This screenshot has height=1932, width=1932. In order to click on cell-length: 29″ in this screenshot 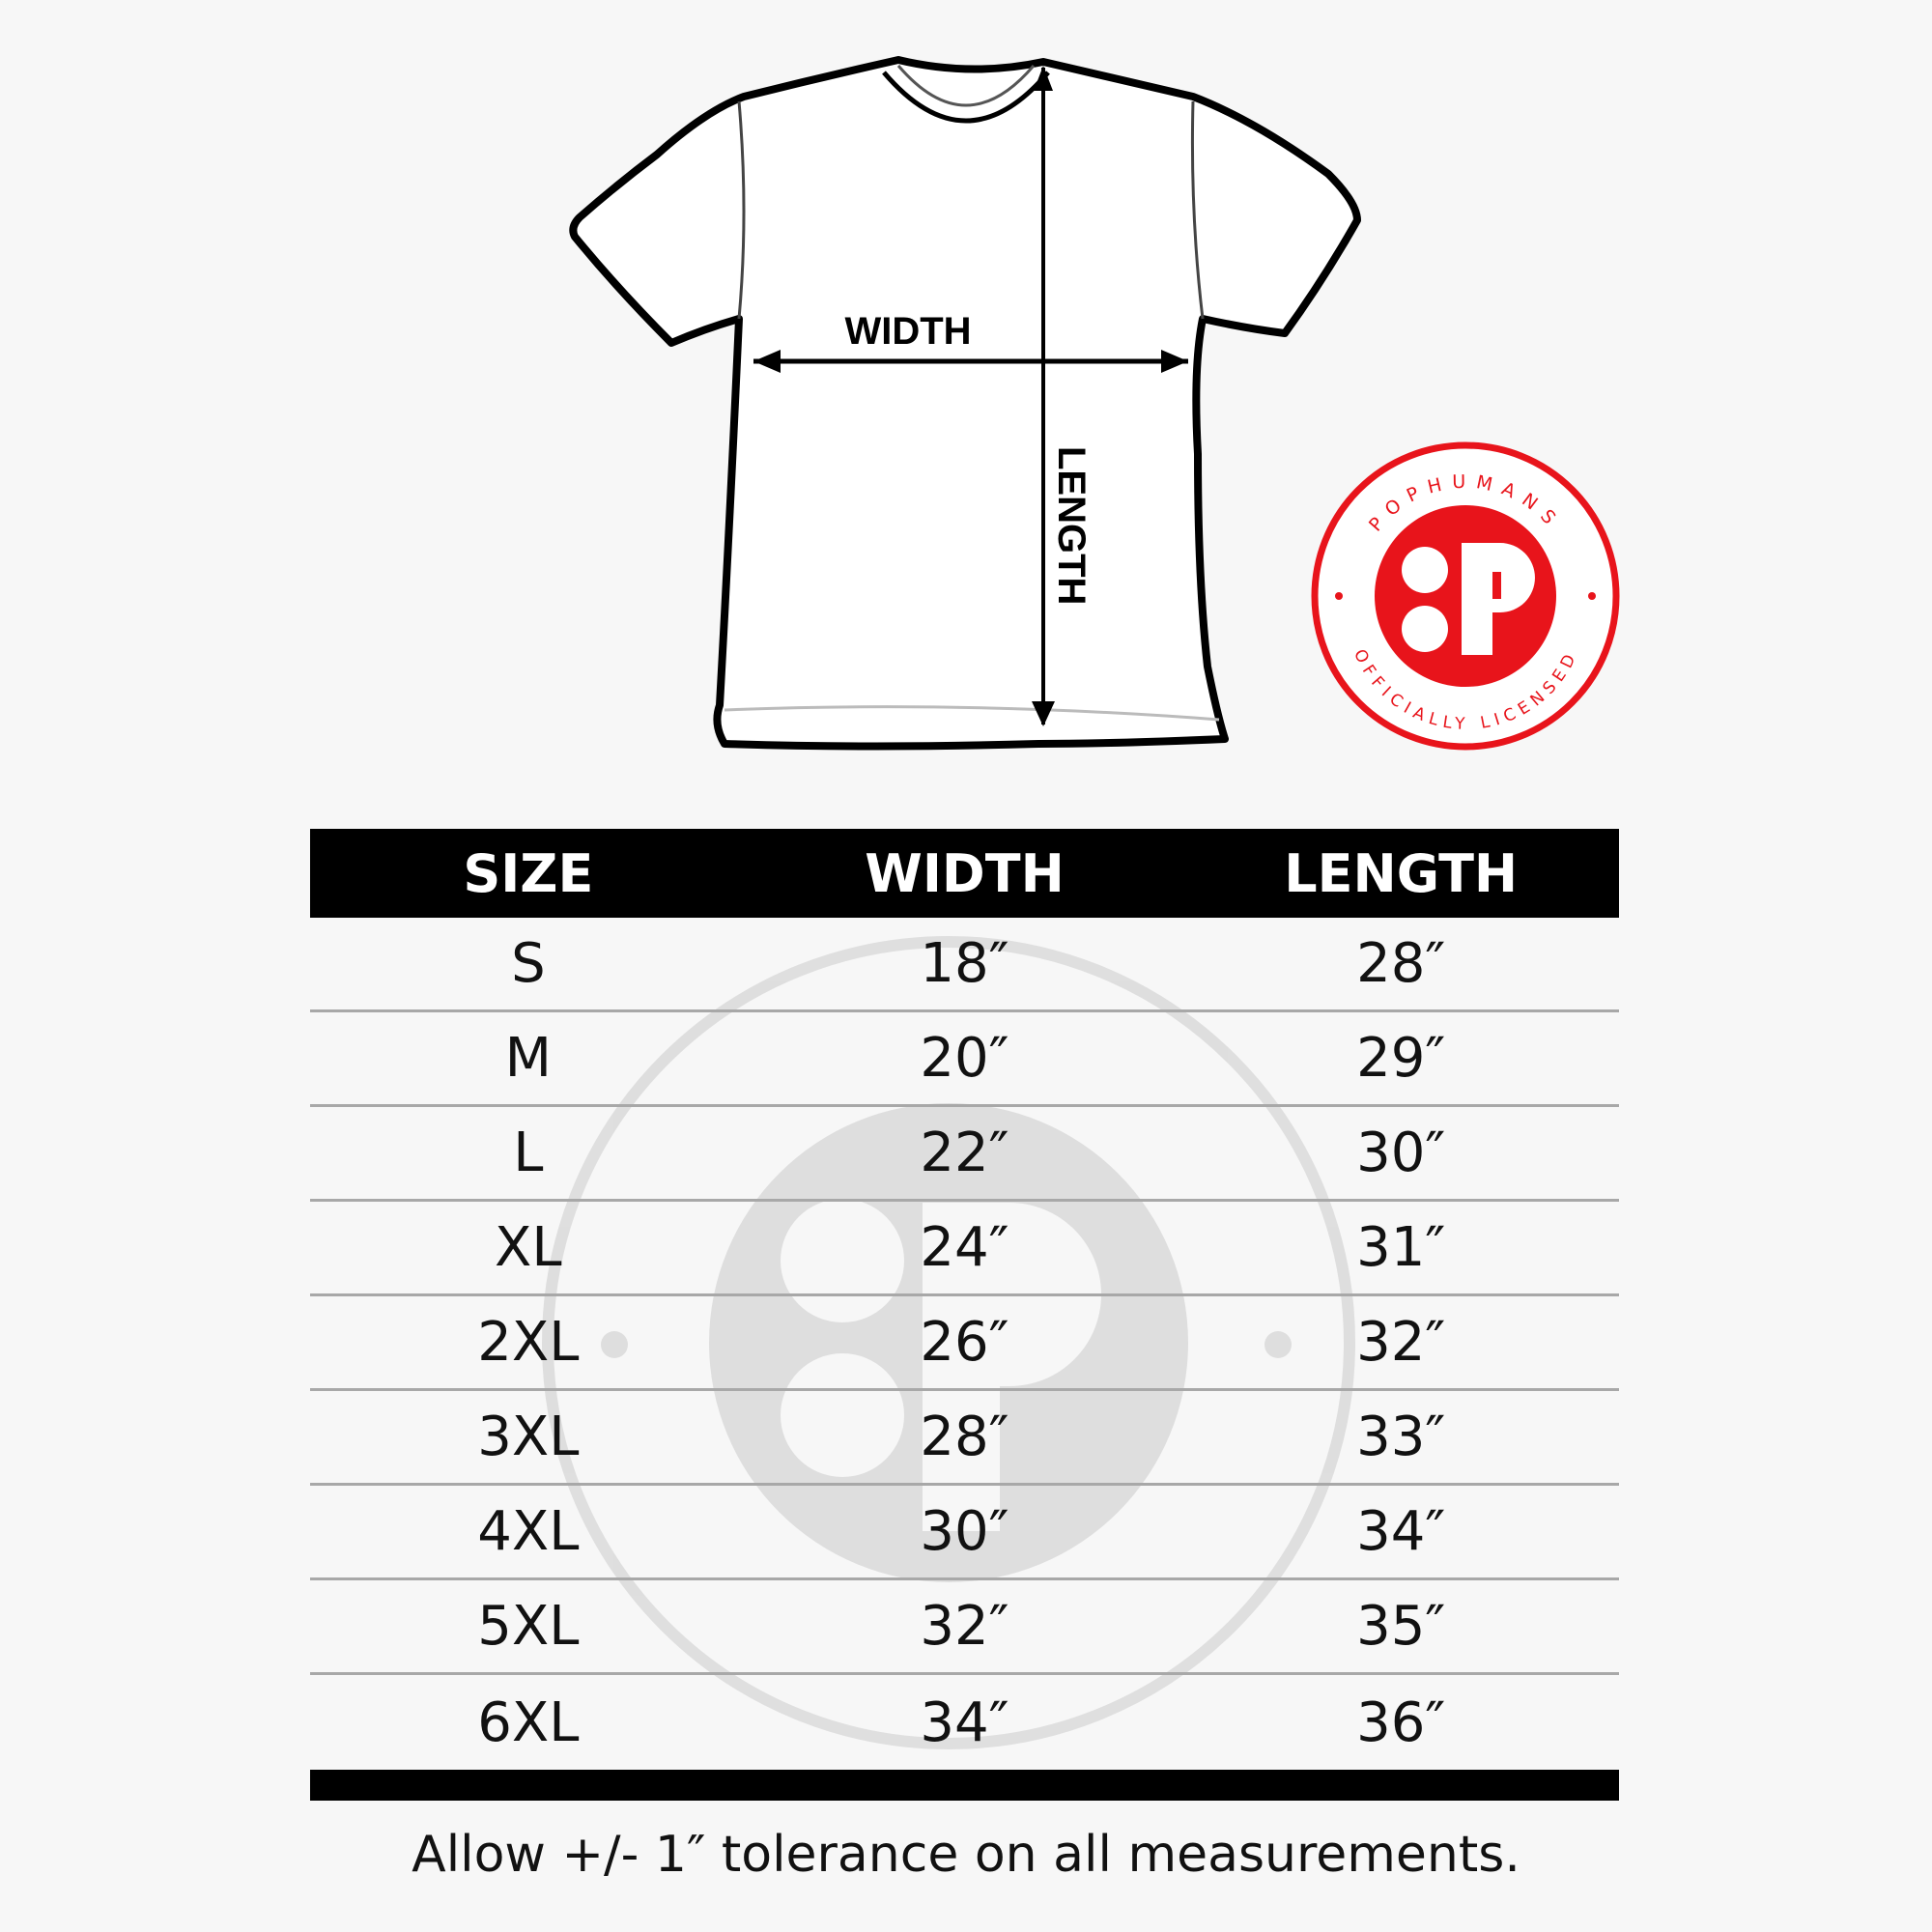, I will do `click(1401, 1058)`.